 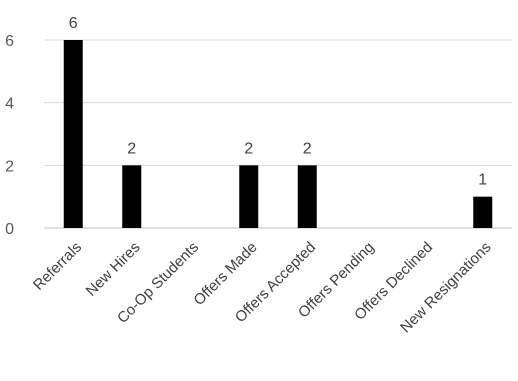 What do you see at coordinates (9, 41) in the screenshot?
I see `y-tick-label: 6` at bounding box center [9, 41].